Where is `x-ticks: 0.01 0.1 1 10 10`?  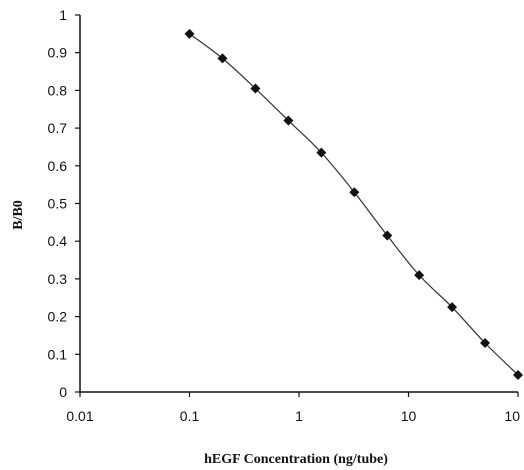
x-ticks: 0.01 0.1 1 10 10 is located at coordinates (293, 408).